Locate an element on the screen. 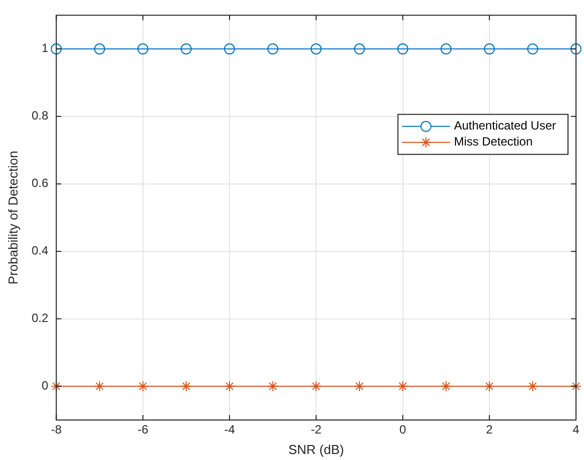  y-tick-label: 0 is located at coordinates (45, 385).